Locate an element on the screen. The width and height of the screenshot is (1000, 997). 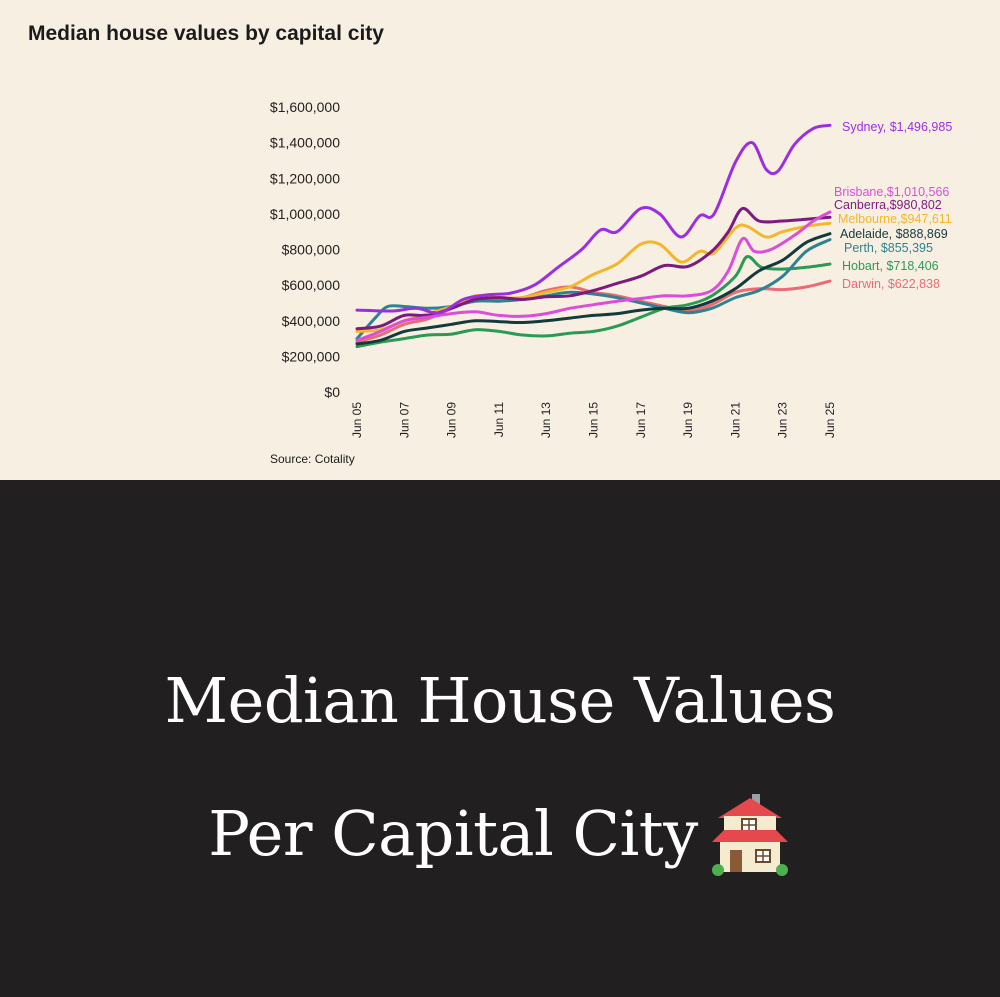
chart-source: Source: Cotality is located at coordinates (312, 459).